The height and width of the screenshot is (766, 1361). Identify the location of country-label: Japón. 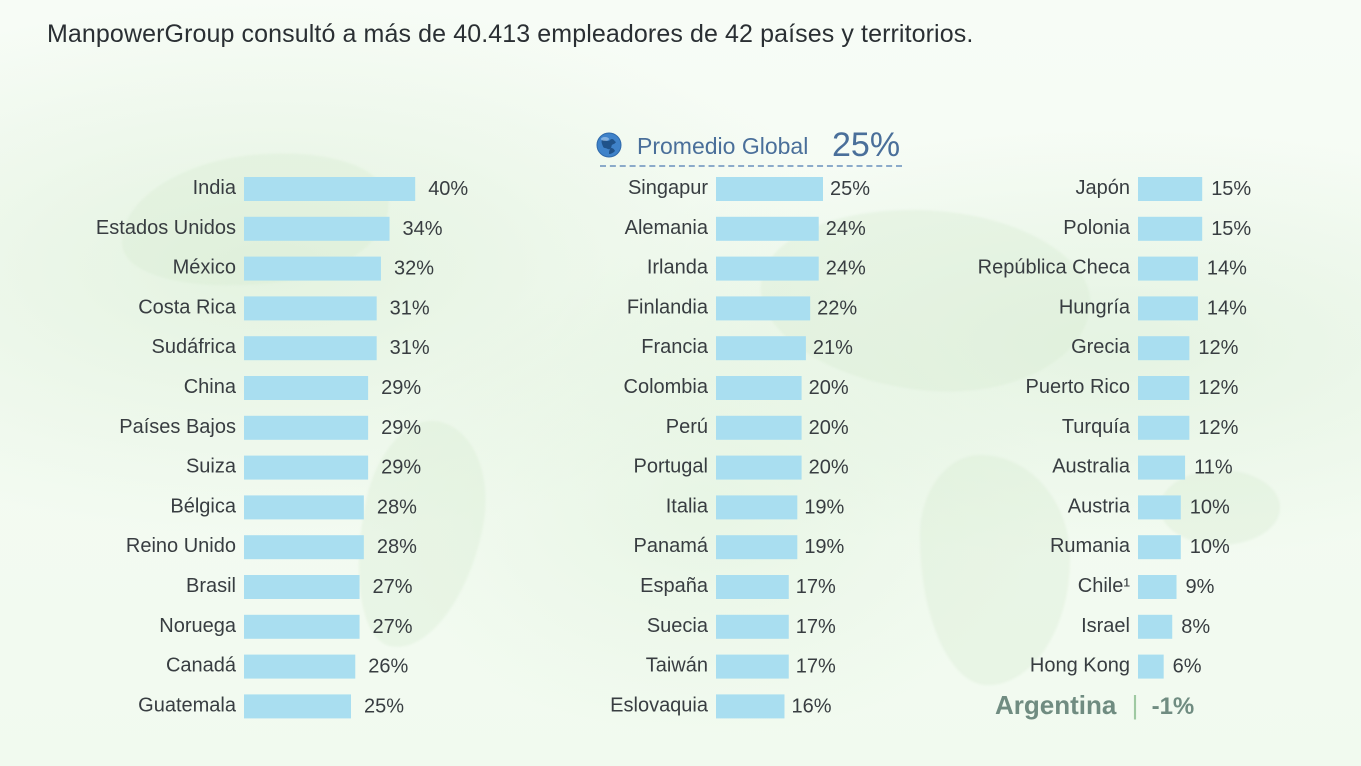
(1103, 188).